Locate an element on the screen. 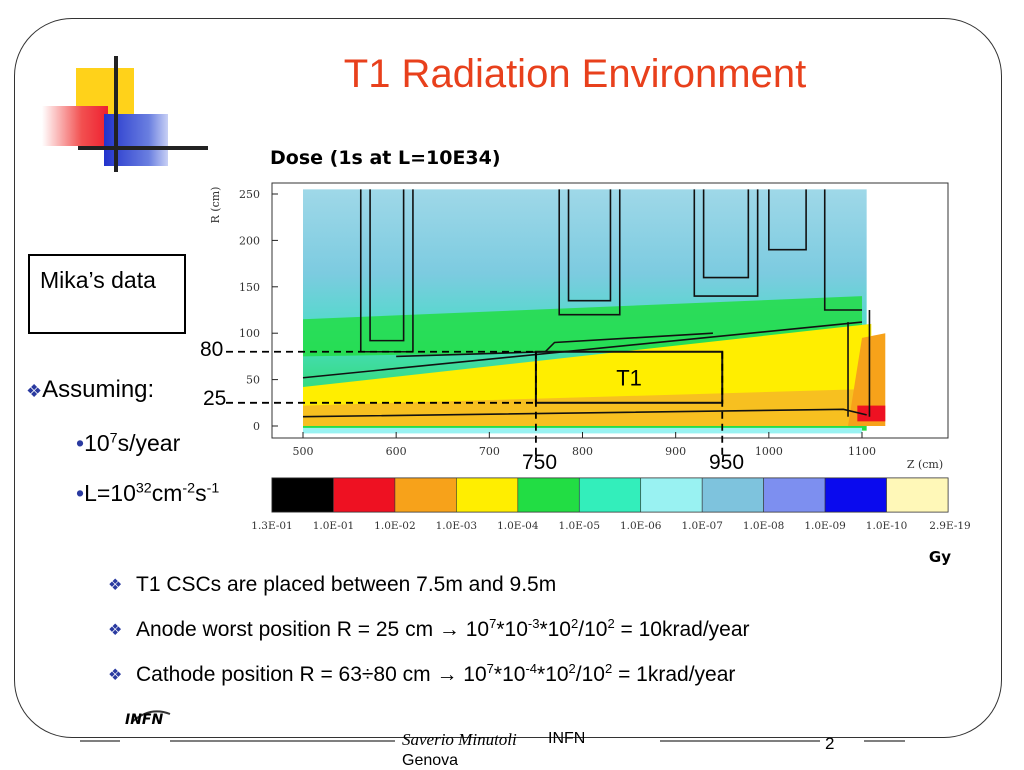 Image resolution: width=1024 pixels, height=770 pixels. colorbar-label: 1.0E-01 is located at coordinates (333, 526).